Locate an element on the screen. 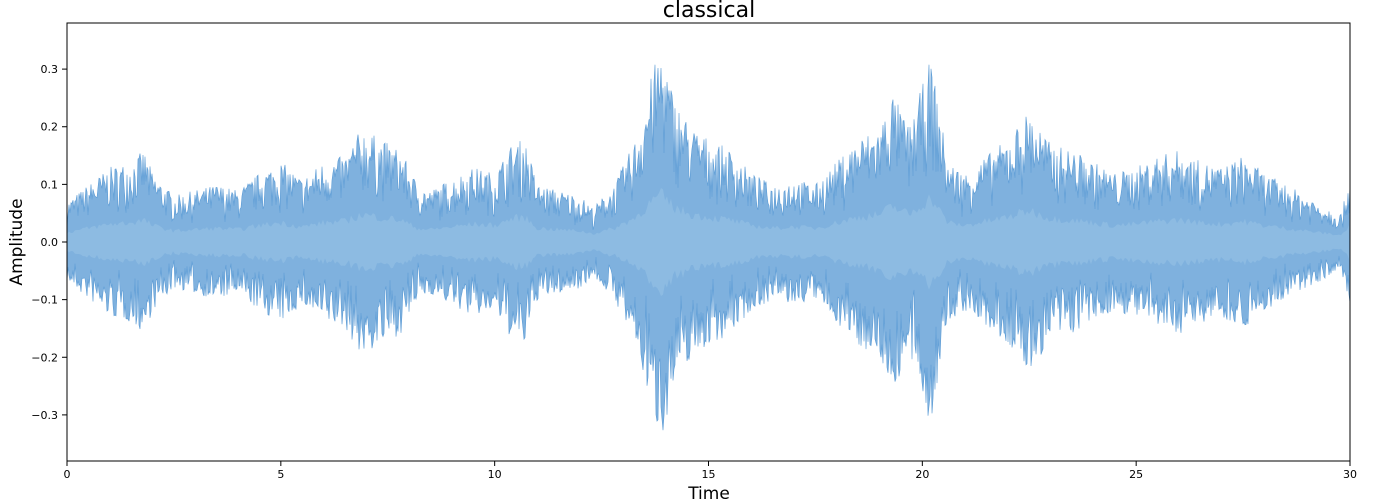 The width and height of the screenshot is (1373, 503). y-tick-label: 0.1 is located at coordinates (50, 184).